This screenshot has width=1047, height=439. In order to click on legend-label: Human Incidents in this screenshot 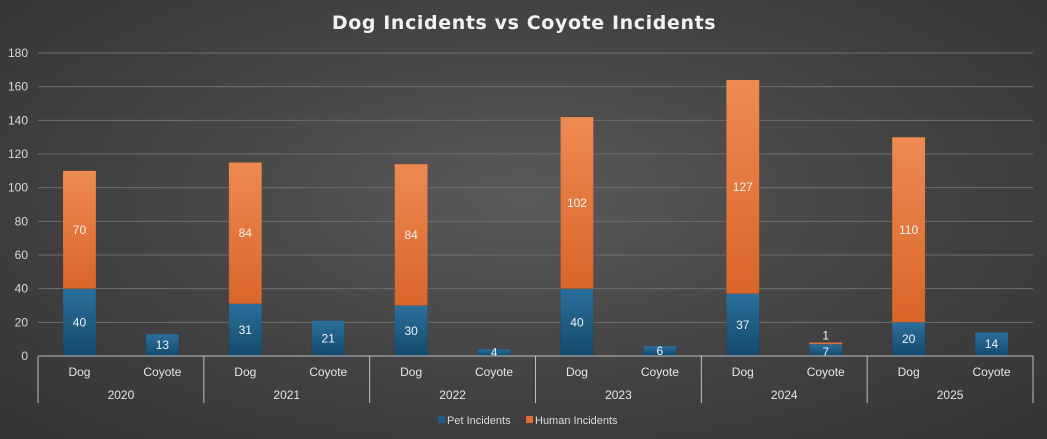, I will do `click(576, 421)`.